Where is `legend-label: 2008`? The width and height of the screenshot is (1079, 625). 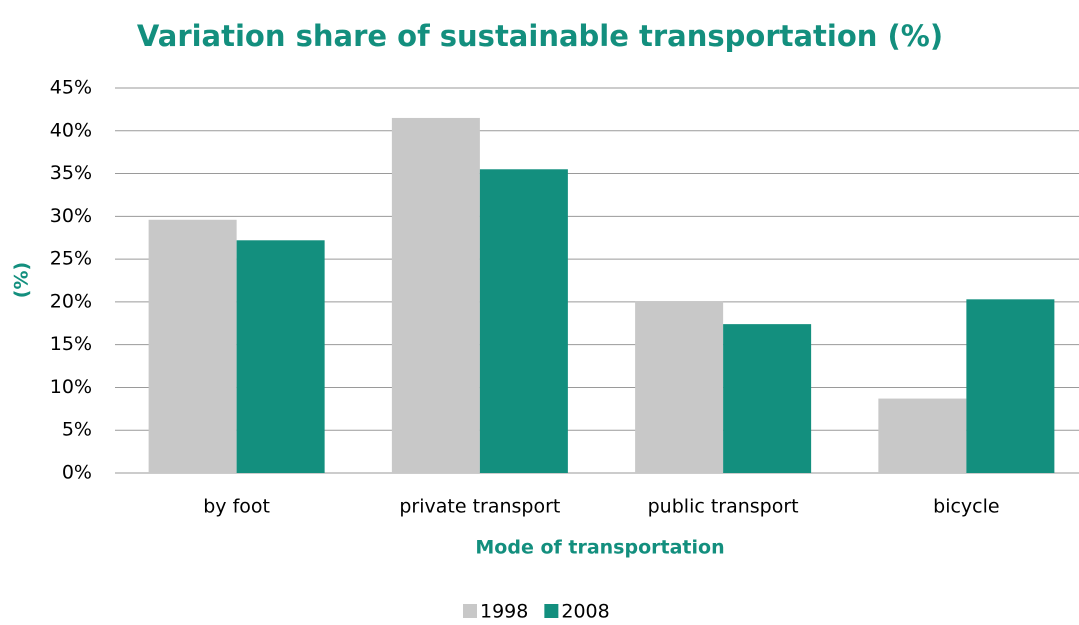 legend-label: 2008 is located at coordinates (585, 612).